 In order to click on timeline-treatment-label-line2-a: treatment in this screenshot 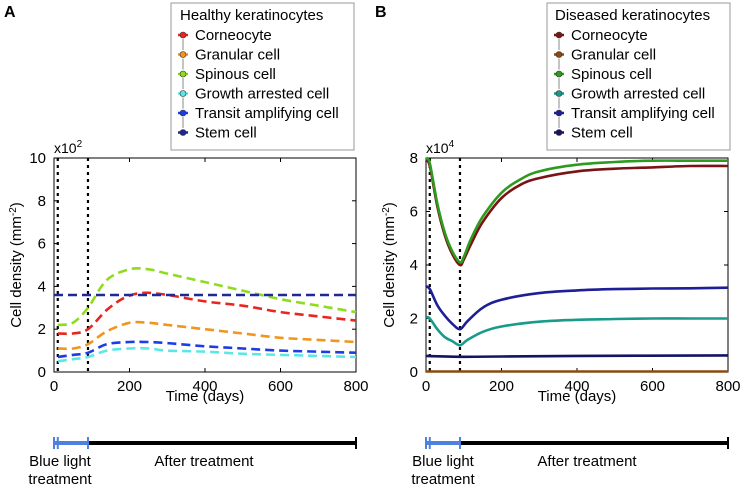, I will do `click(60, 479)`.